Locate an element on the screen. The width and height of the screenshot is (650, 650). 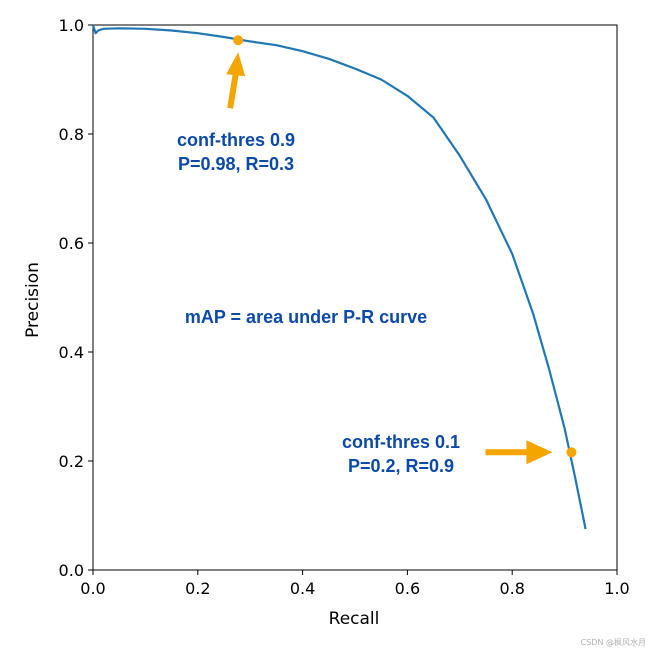
x-tick-label: 1.0 is located at coordinates (616, 588).